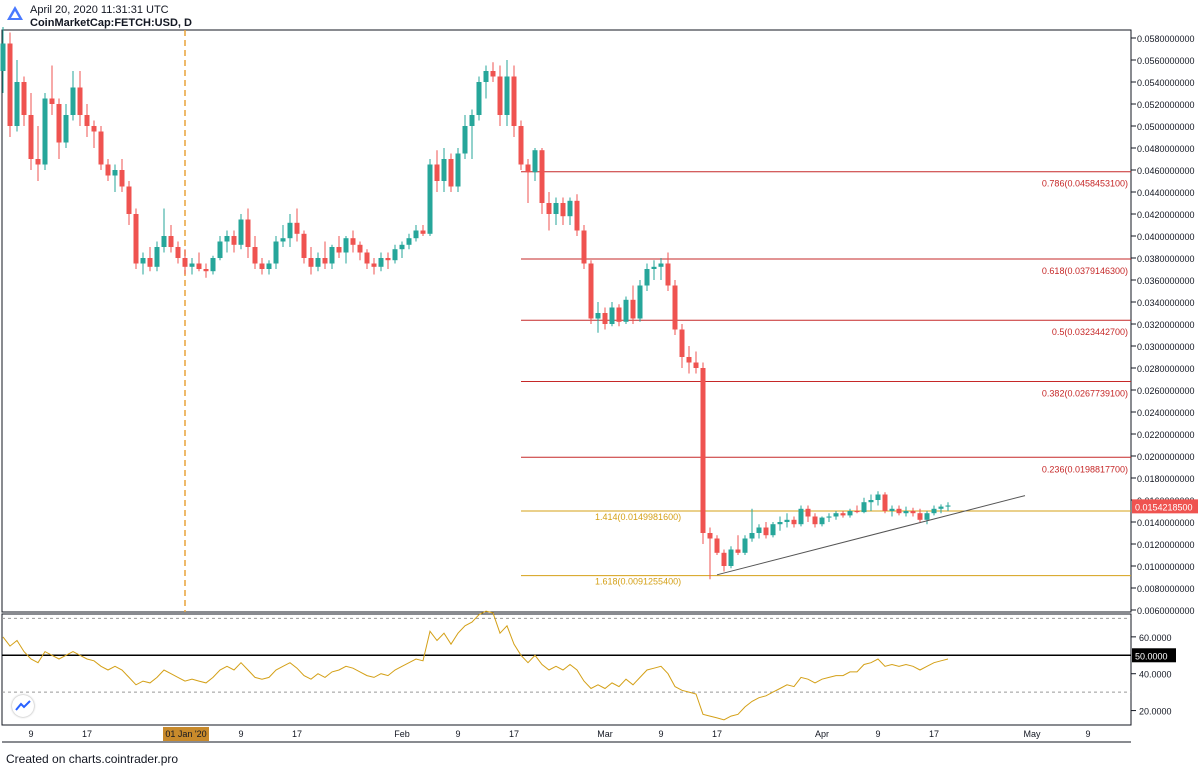 The width and height of the screenshot is (1200, 768). Describe the element at coordinates (1166, 237) in the screenshot. I see `price-tick-label: 0.0400000000` at that location.